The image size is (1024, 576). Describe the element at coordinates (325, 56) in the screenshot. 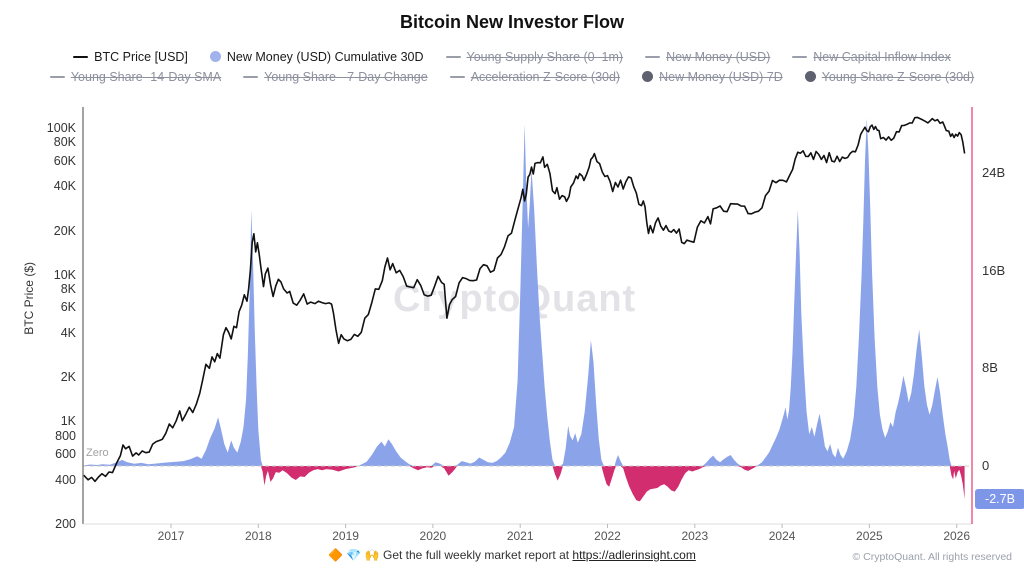

I see `legend-item-label: New Money (USD) Cumulative 30D` at that location.